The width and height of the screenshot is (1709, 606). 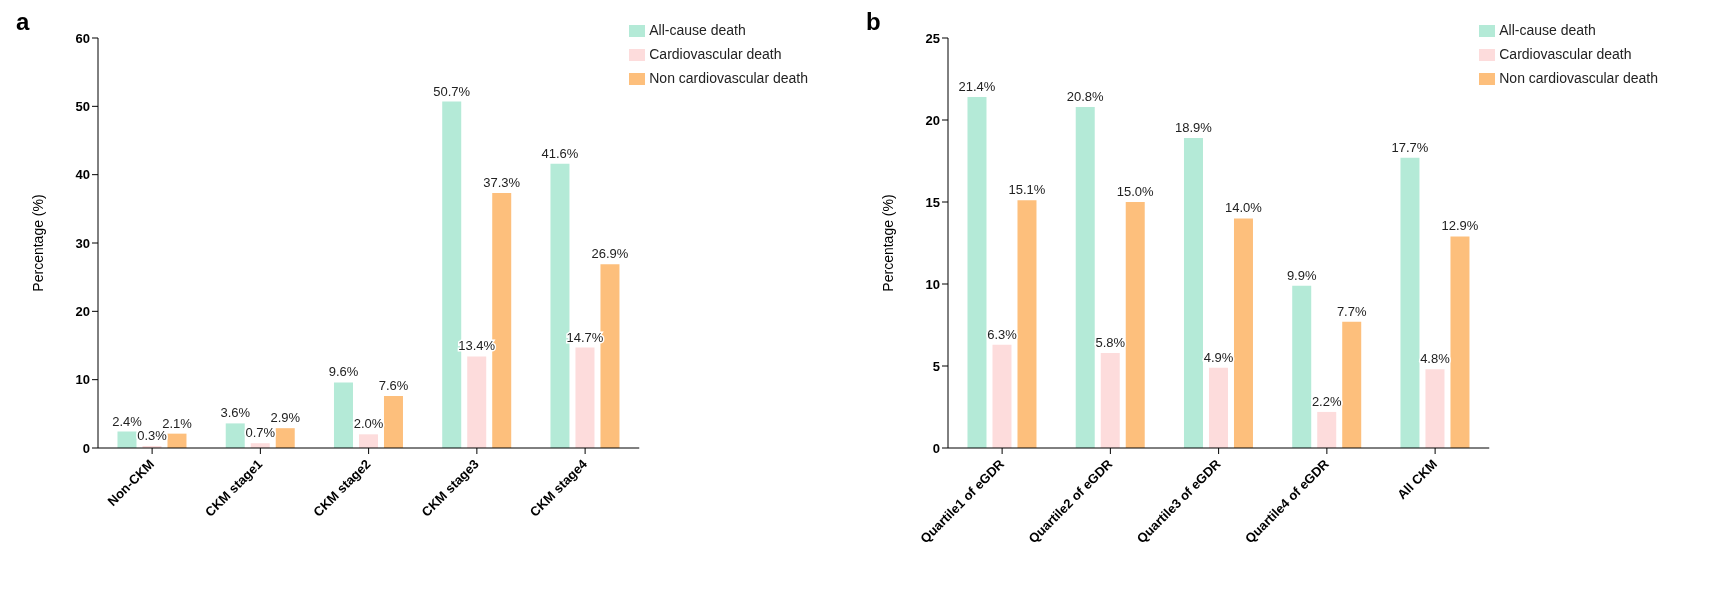 I want to click on data-label: 2.4%, so click(x=127, y=421).